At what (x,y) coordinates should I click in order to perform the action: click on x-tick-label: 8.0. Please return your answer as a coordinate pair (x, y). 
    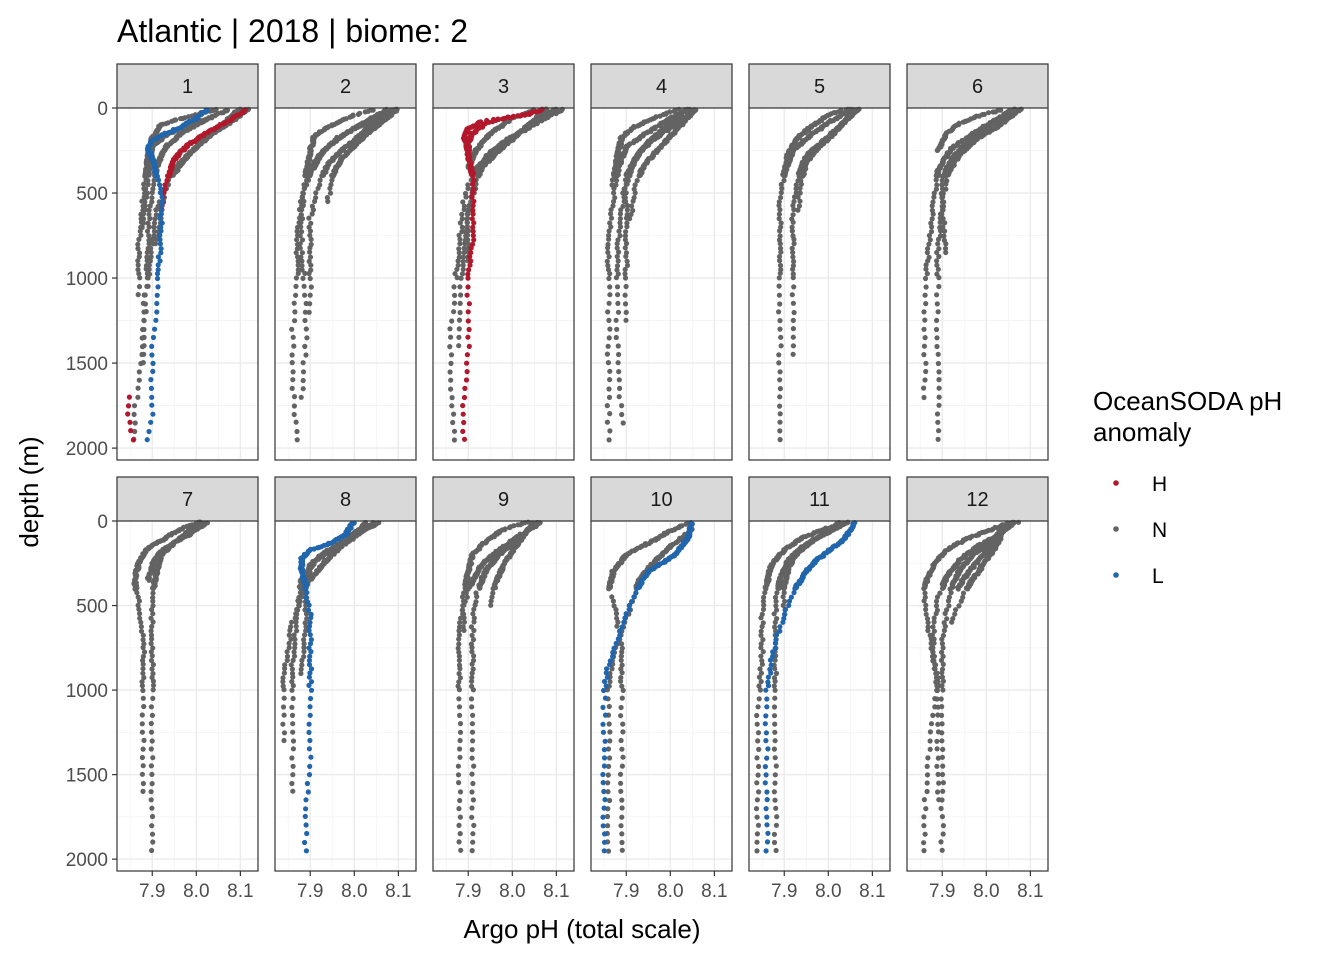
    Looking at the image, I should click on (512, 891).